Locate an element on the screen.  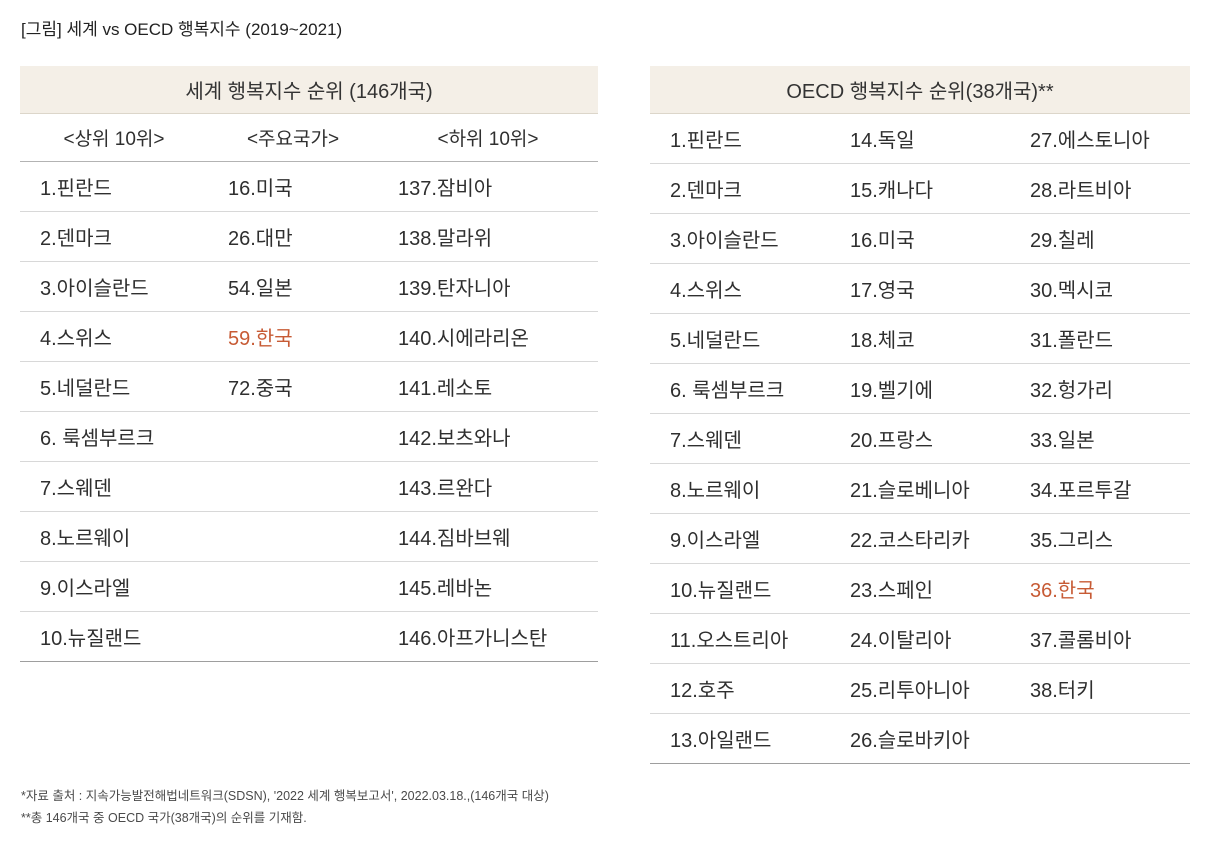
table-cell: 32.헝가리 is located at coordinates (1072, 391).